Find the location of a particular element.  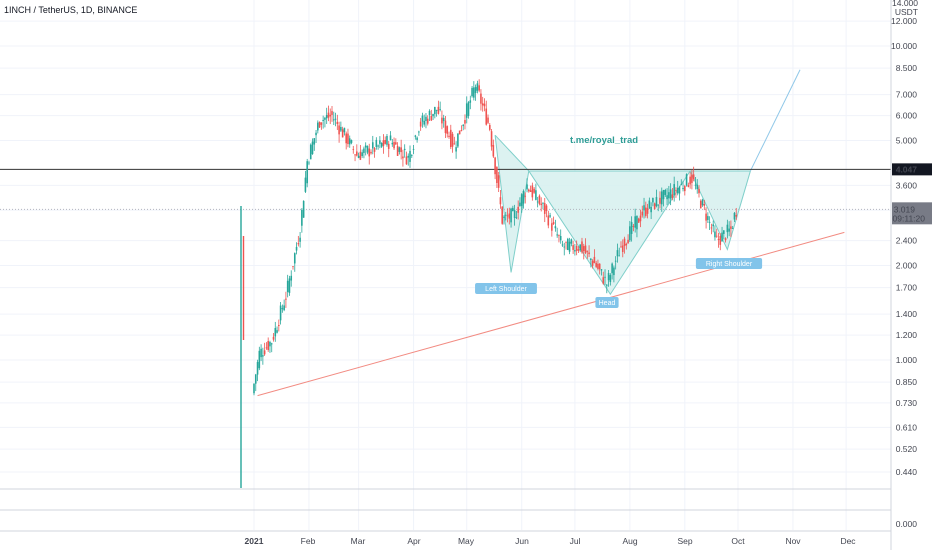

head-label: Head is located at coordinates (607, 302).